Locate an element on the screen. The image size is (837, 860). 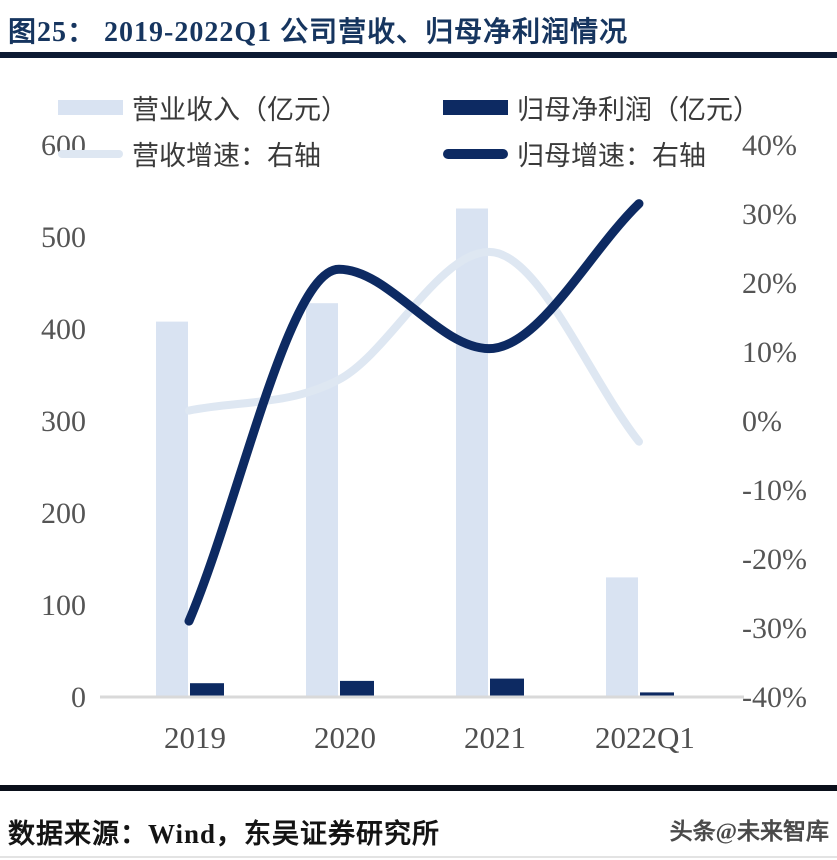
left-axis-tick-label: 100 is located at coordinates (63, 605).